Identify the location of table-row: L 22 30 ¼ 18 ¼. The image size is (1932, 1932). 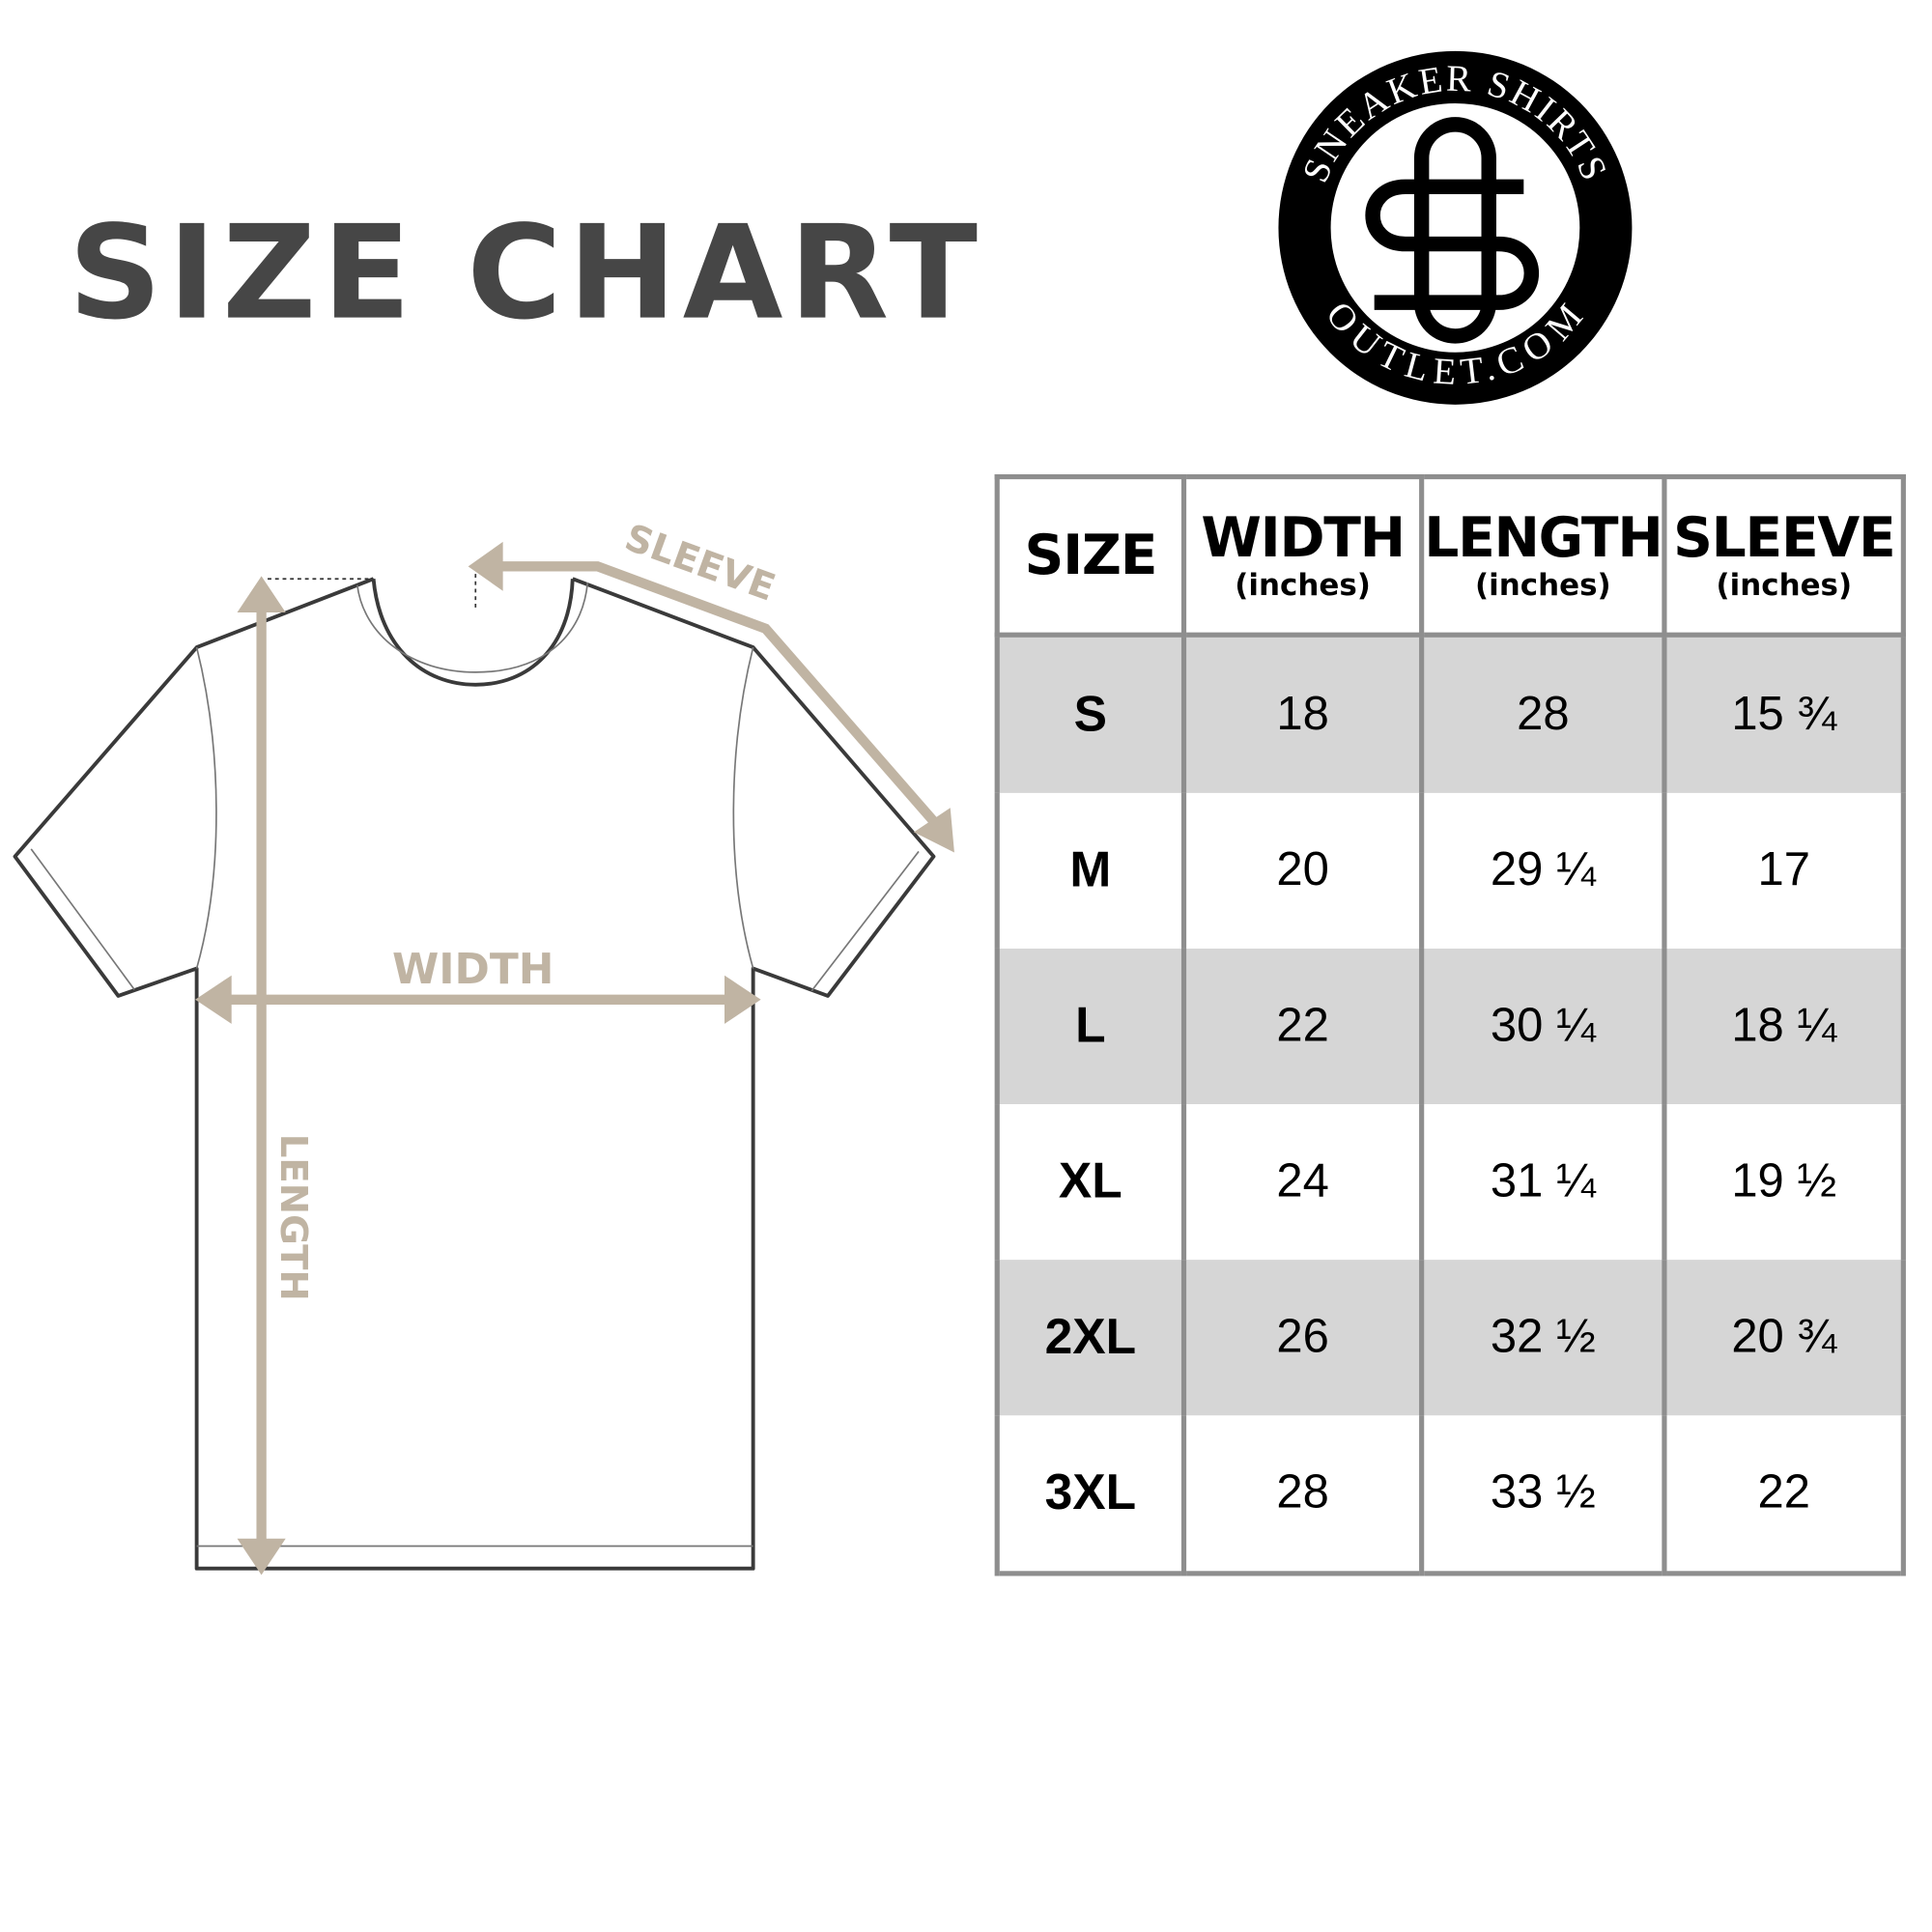
(1450, 1026).